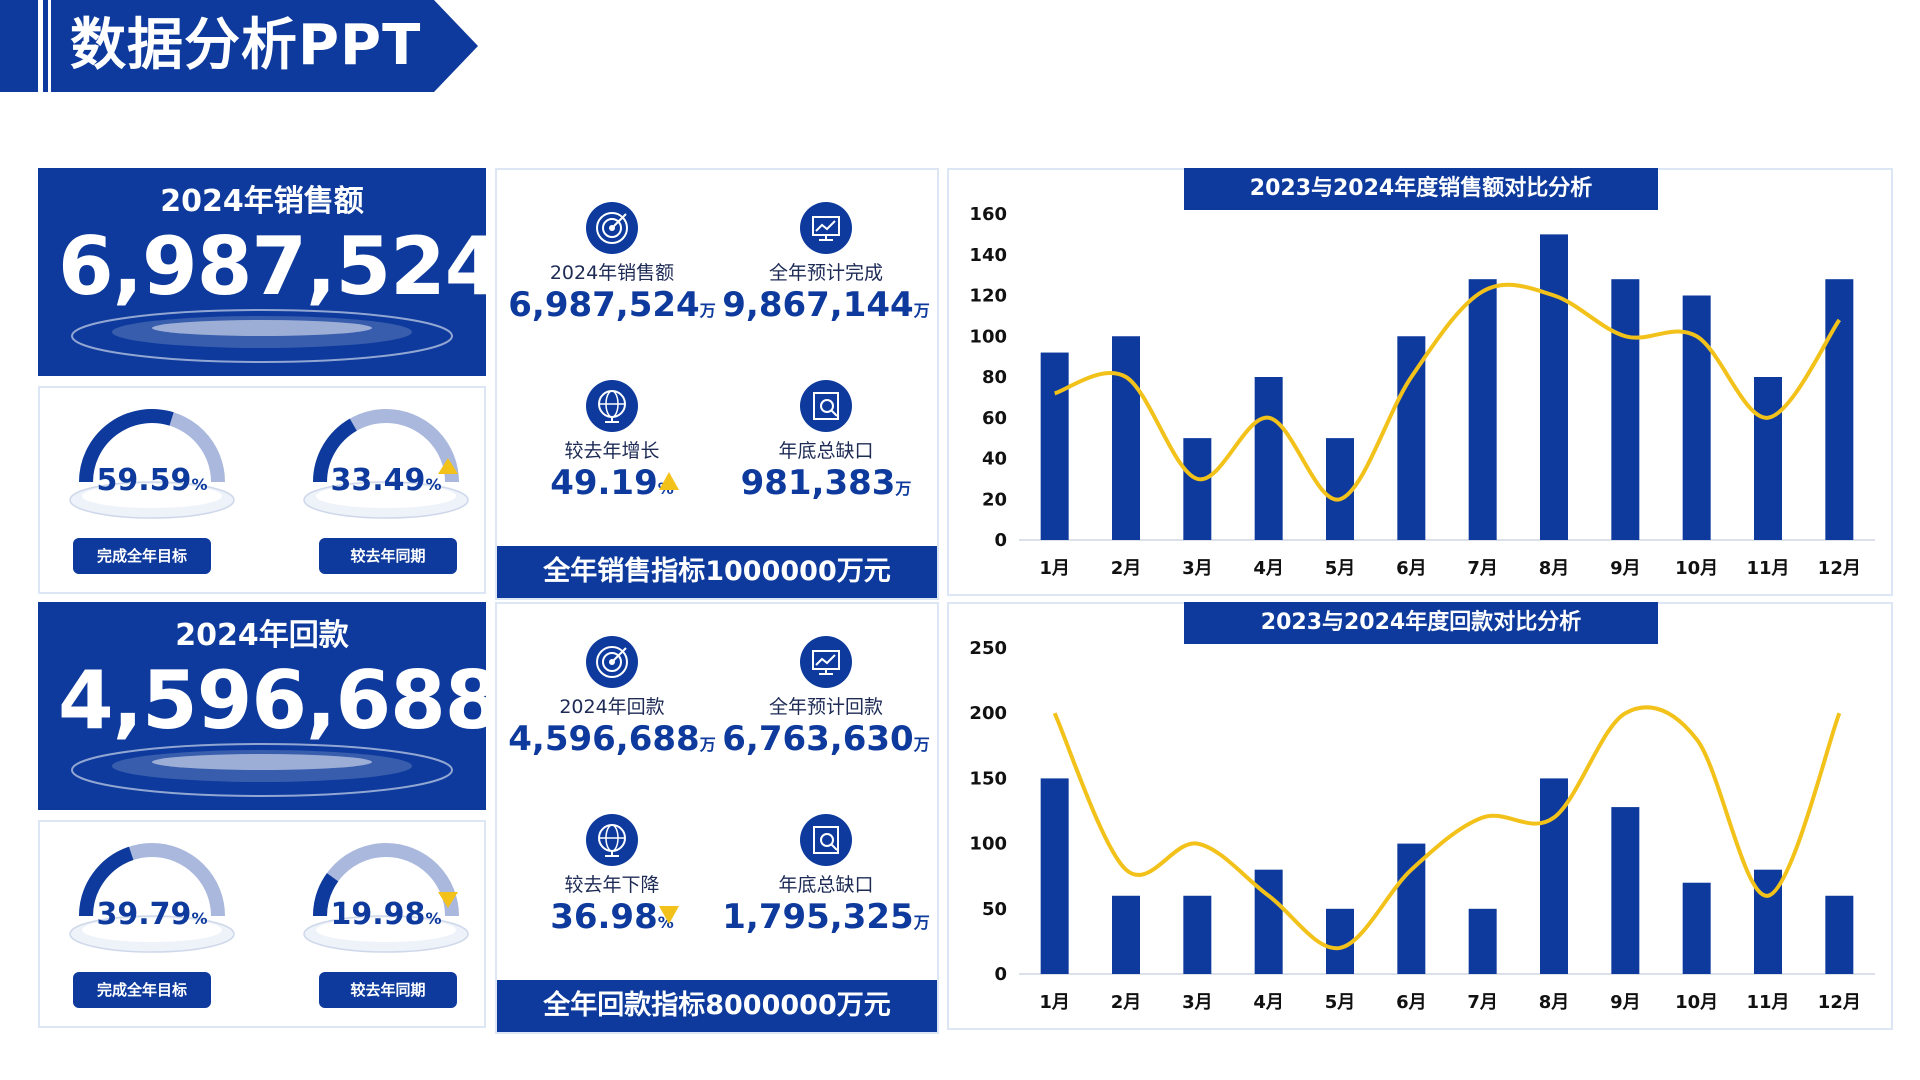  Describe the element at coordinates (994, 909) in the screenshot. I see `y-tick-label: 50` at that location.